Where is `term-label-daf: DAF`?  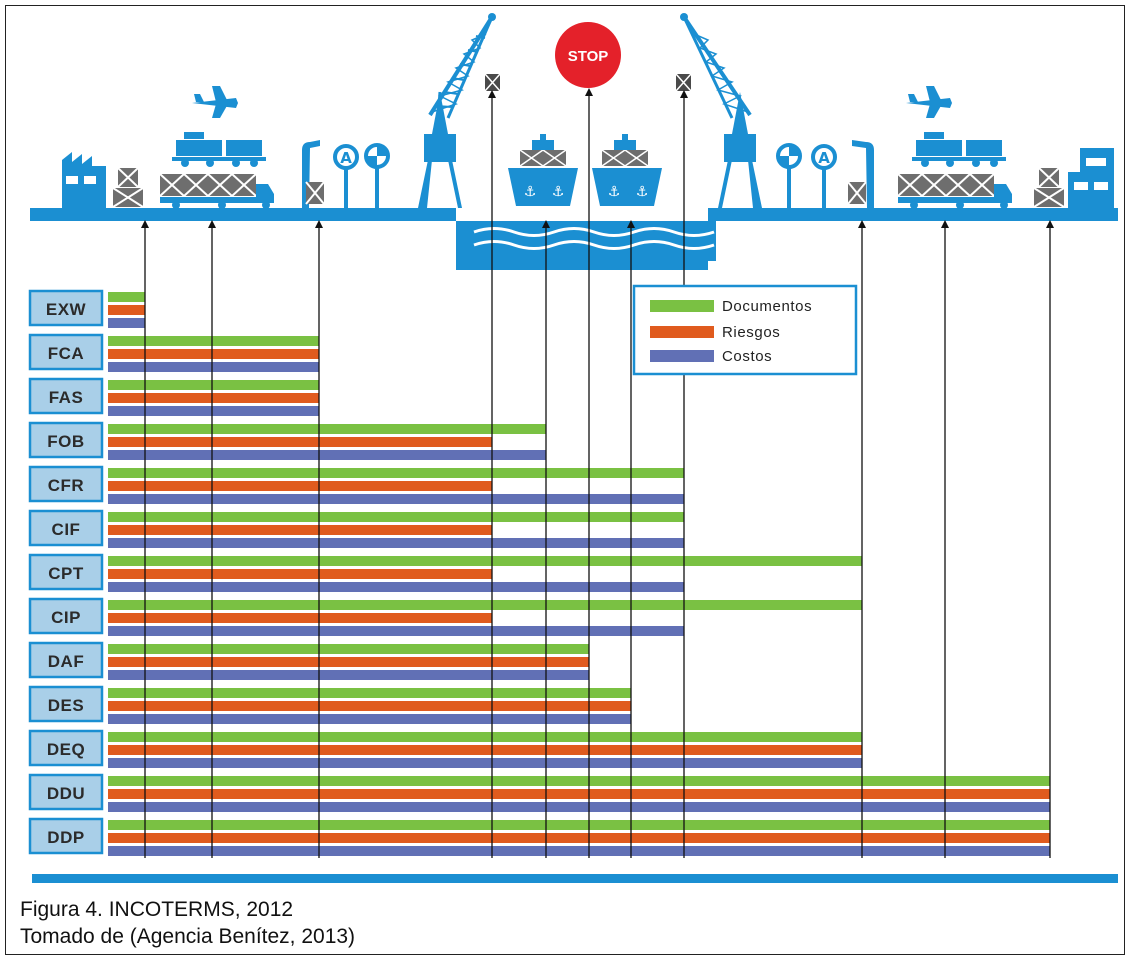
term-label-daf: DAF is located at coordinates (66, 661).